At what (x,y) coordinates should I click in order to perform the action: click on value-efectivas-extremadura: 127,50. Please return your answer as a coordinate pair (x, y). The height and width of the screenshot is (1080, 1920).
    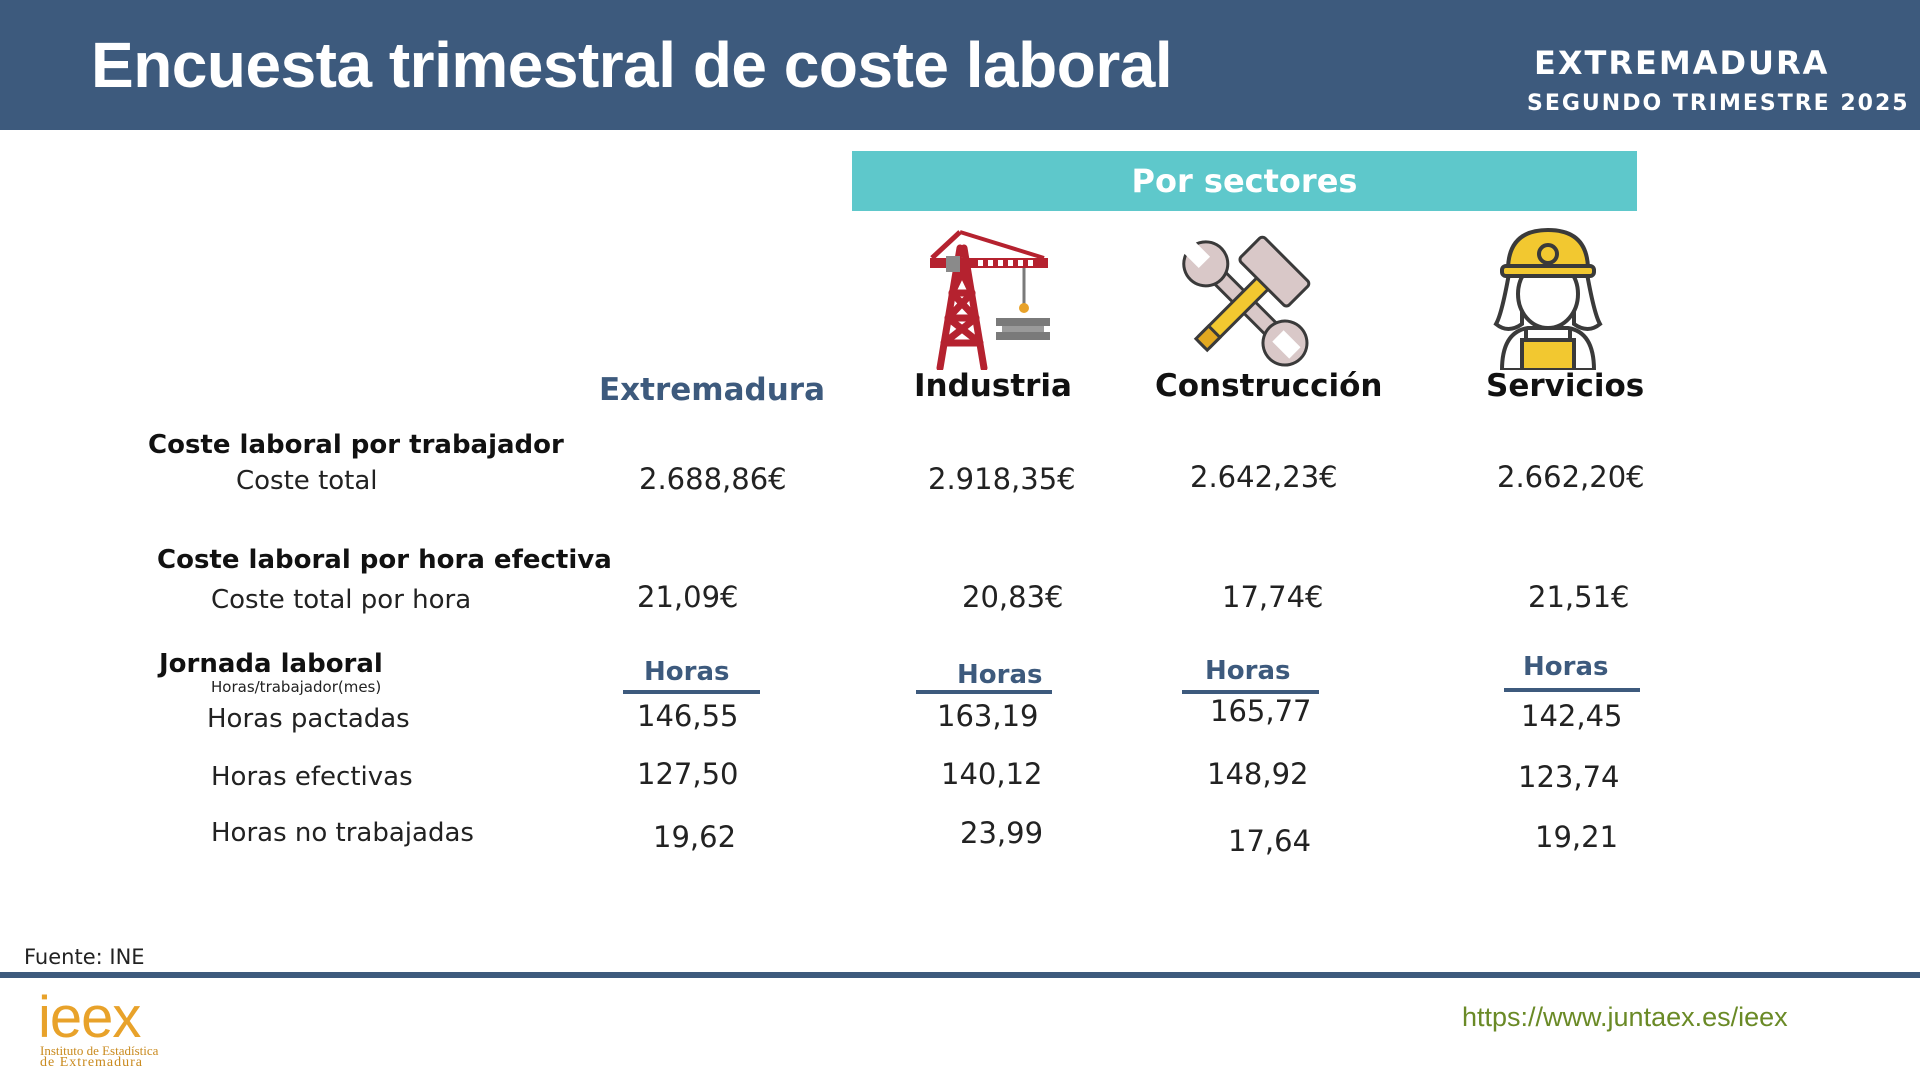
    Looking at the image, I should click on (688, 774).